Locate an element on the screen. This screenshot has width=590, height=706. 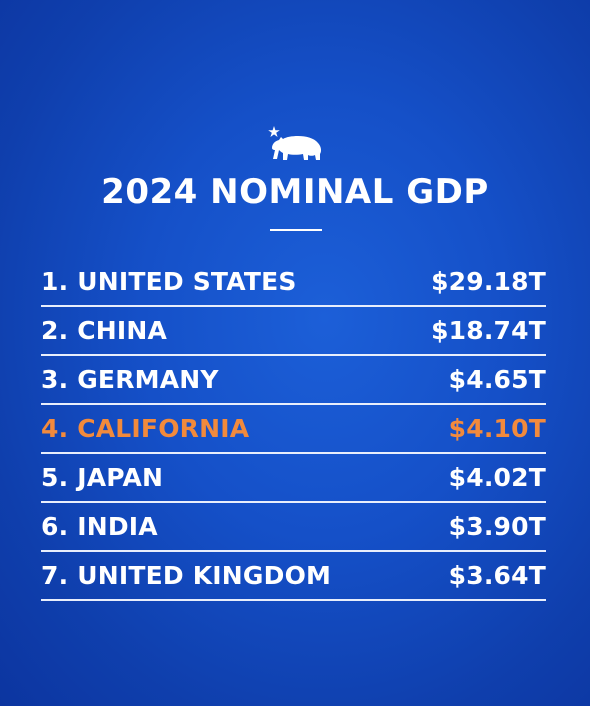
table-row: 4. CALIFORNIA $4.10T is located at coordinates (293, 429).